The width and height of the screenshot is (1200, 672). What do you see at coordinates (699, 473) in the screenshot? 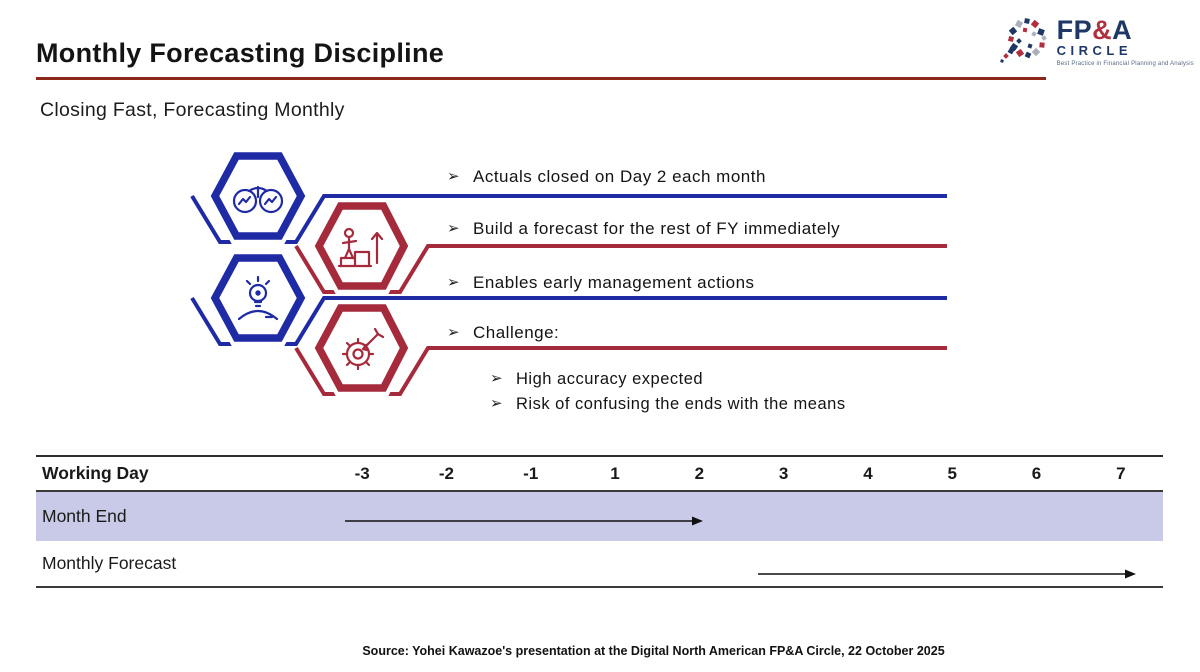
I see `day-column-header: 2` at bounding box center [699, 473].